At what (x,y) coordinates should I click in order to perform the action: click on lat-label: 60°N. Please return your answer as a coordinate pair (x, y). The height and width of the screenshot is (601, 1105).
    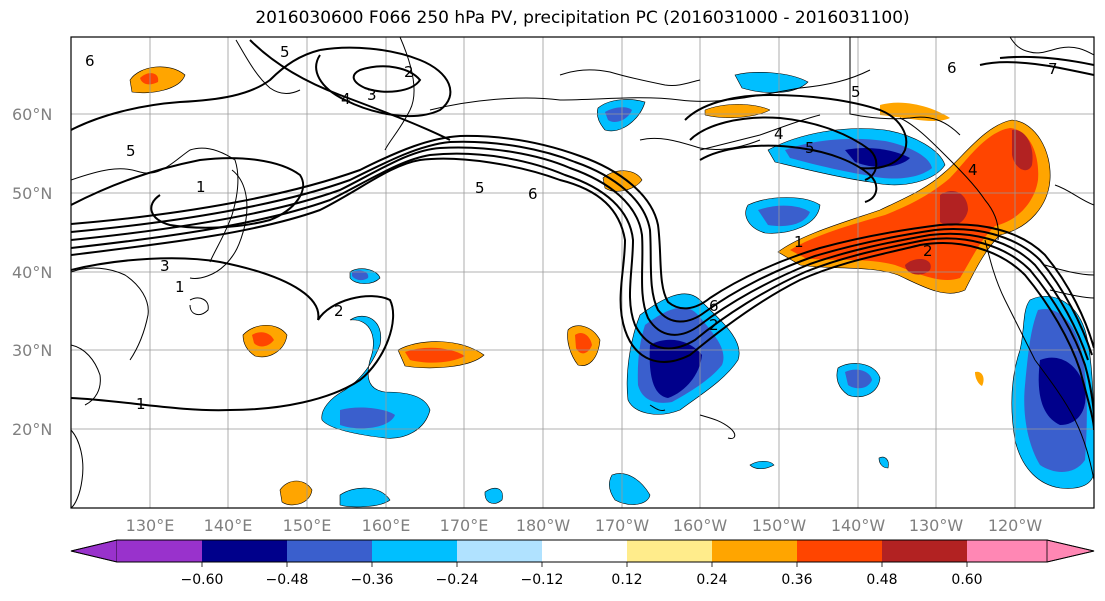
    Looking at the image, I should click on (32, 114).